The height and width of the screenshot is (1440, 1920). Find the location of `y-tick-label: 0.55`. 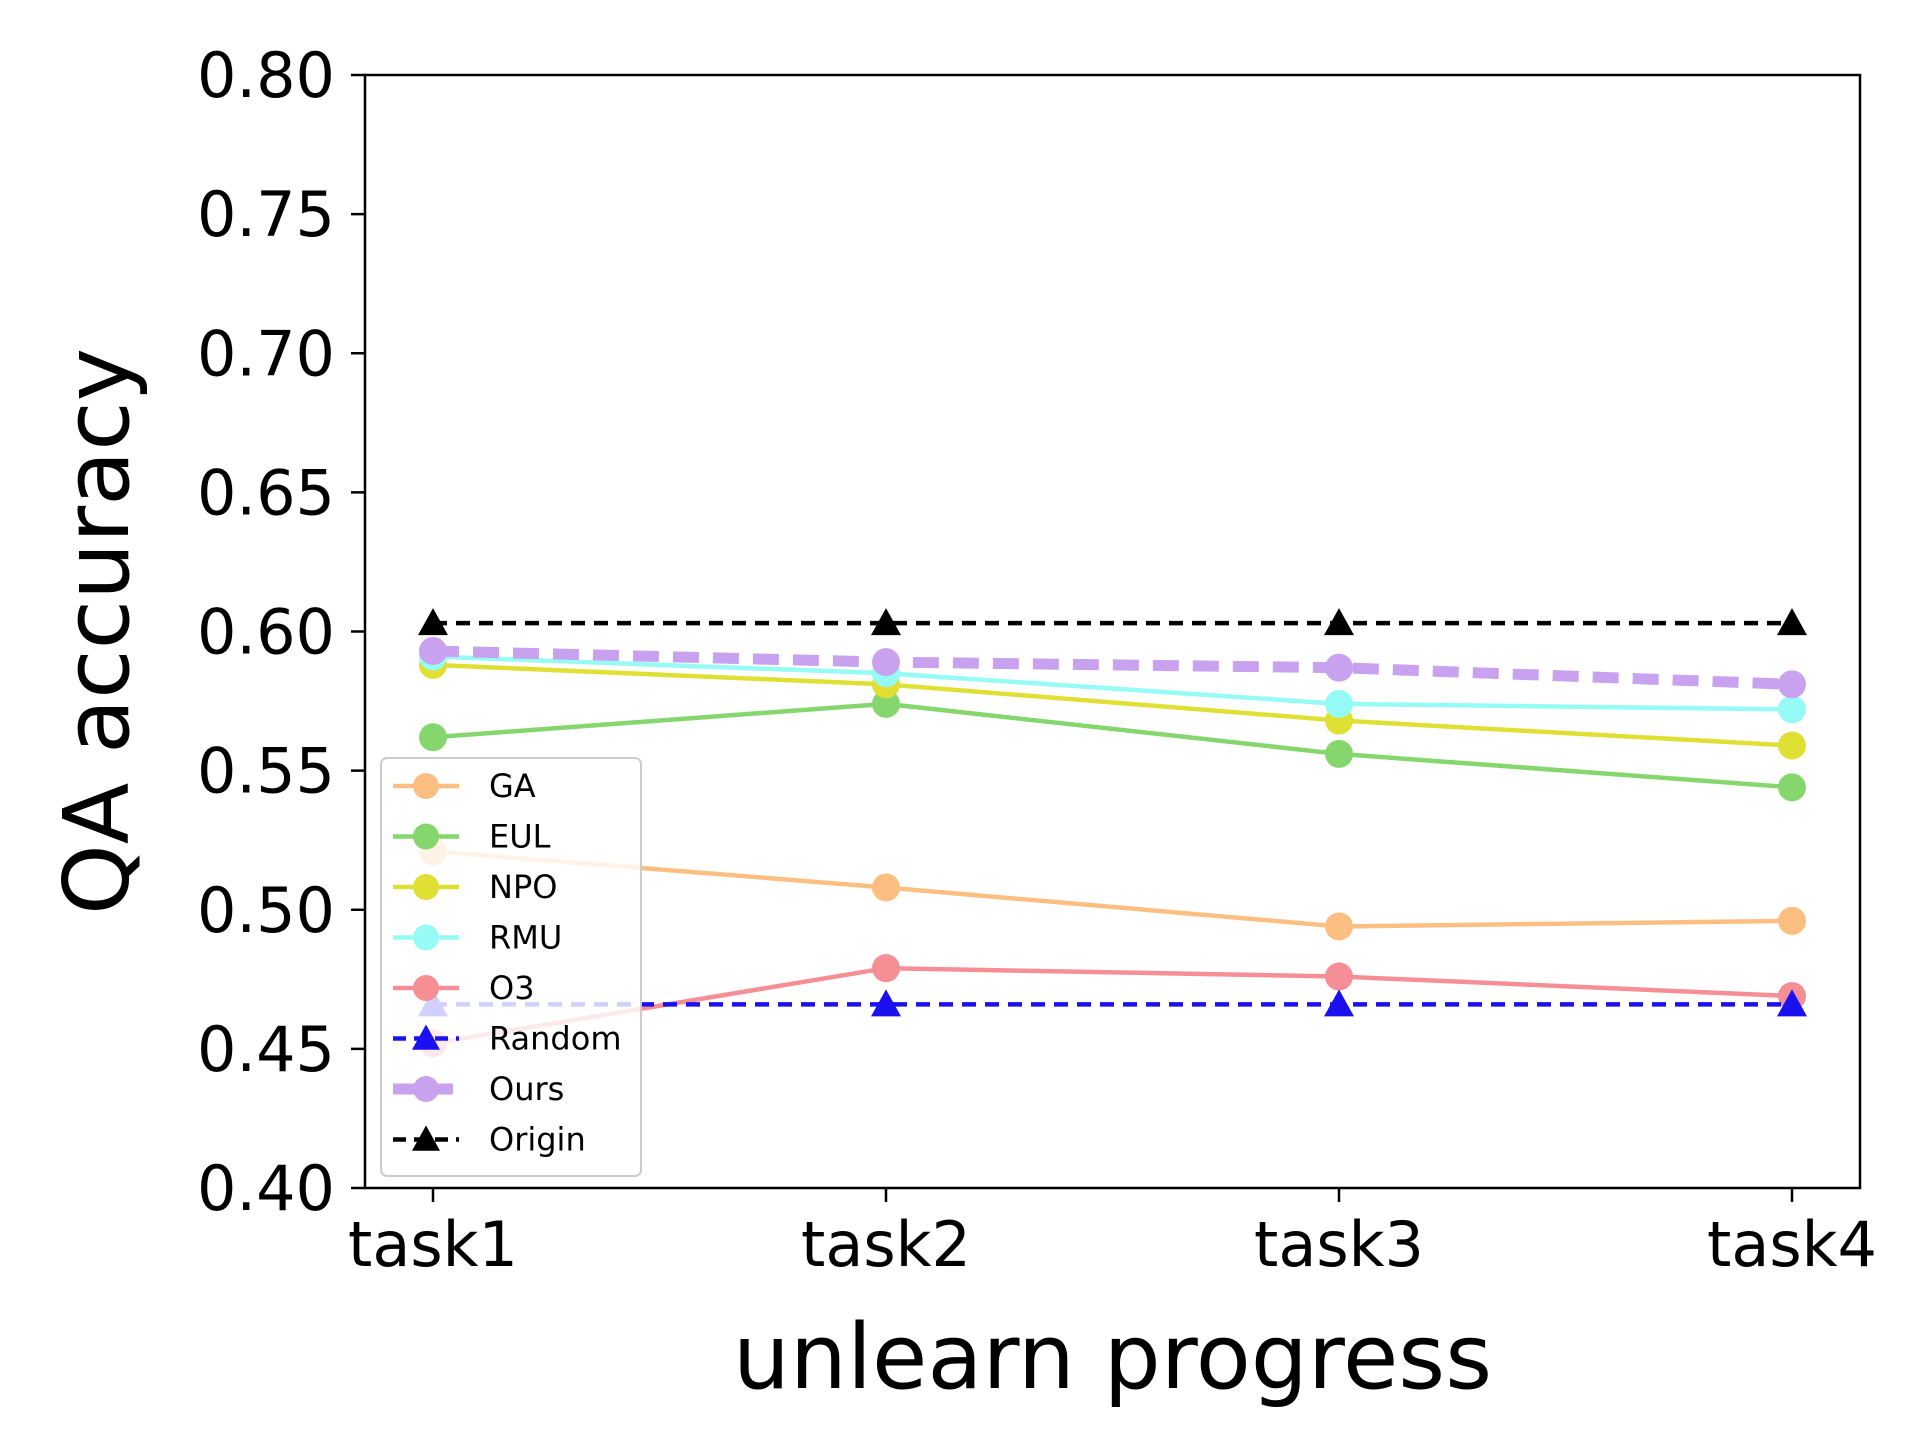

y-tick-label: 0.55 is located at coordinates (266, 771).